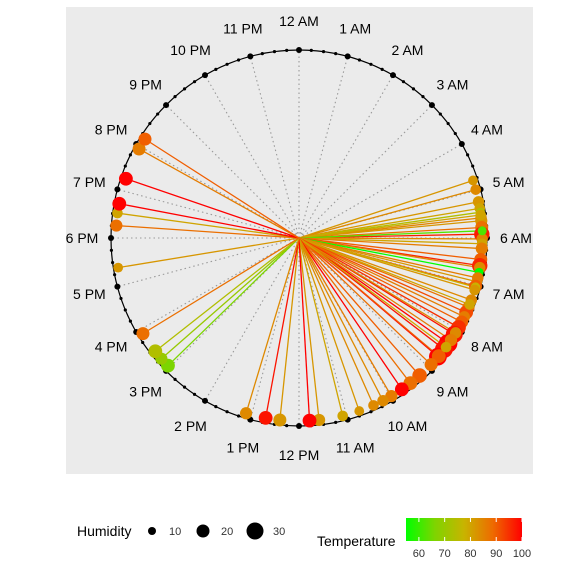  Describe the element at coordinates (227, 532) in the screenshot. I see `humidity-legend-label-20: 20` at that location.